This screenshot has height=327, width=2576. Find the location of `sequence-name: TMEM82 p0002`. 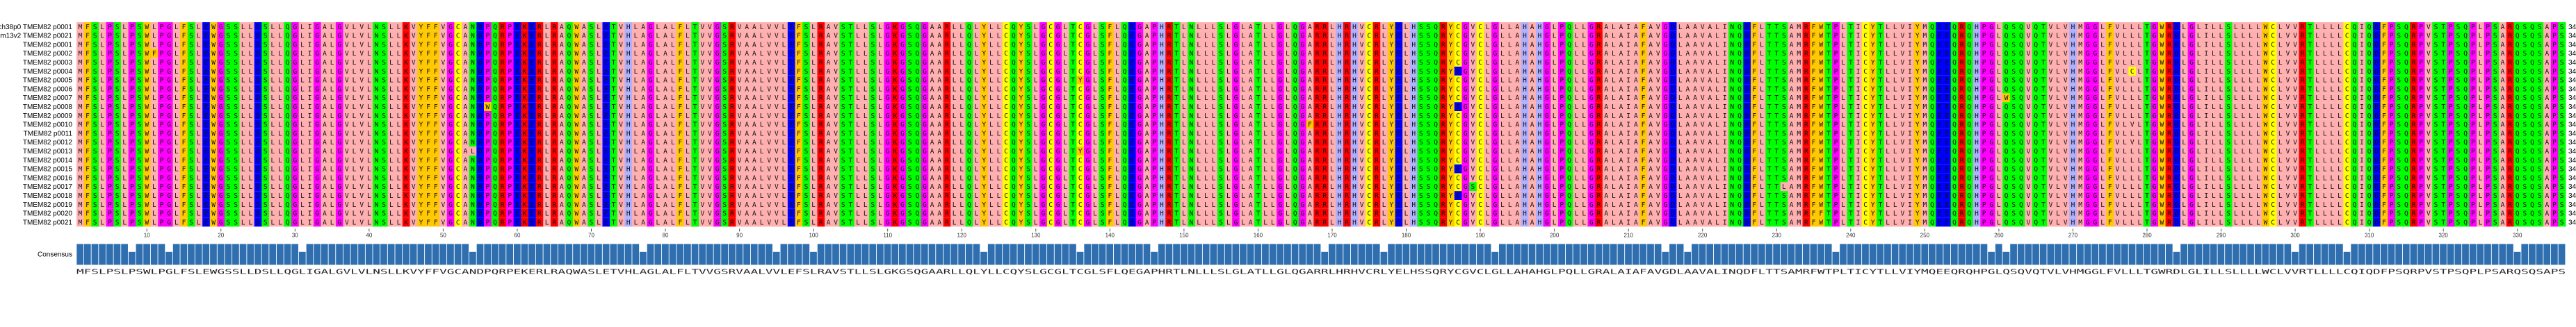

sequence-name: TMEM82 p0002 is located at coordinates (48, 54).